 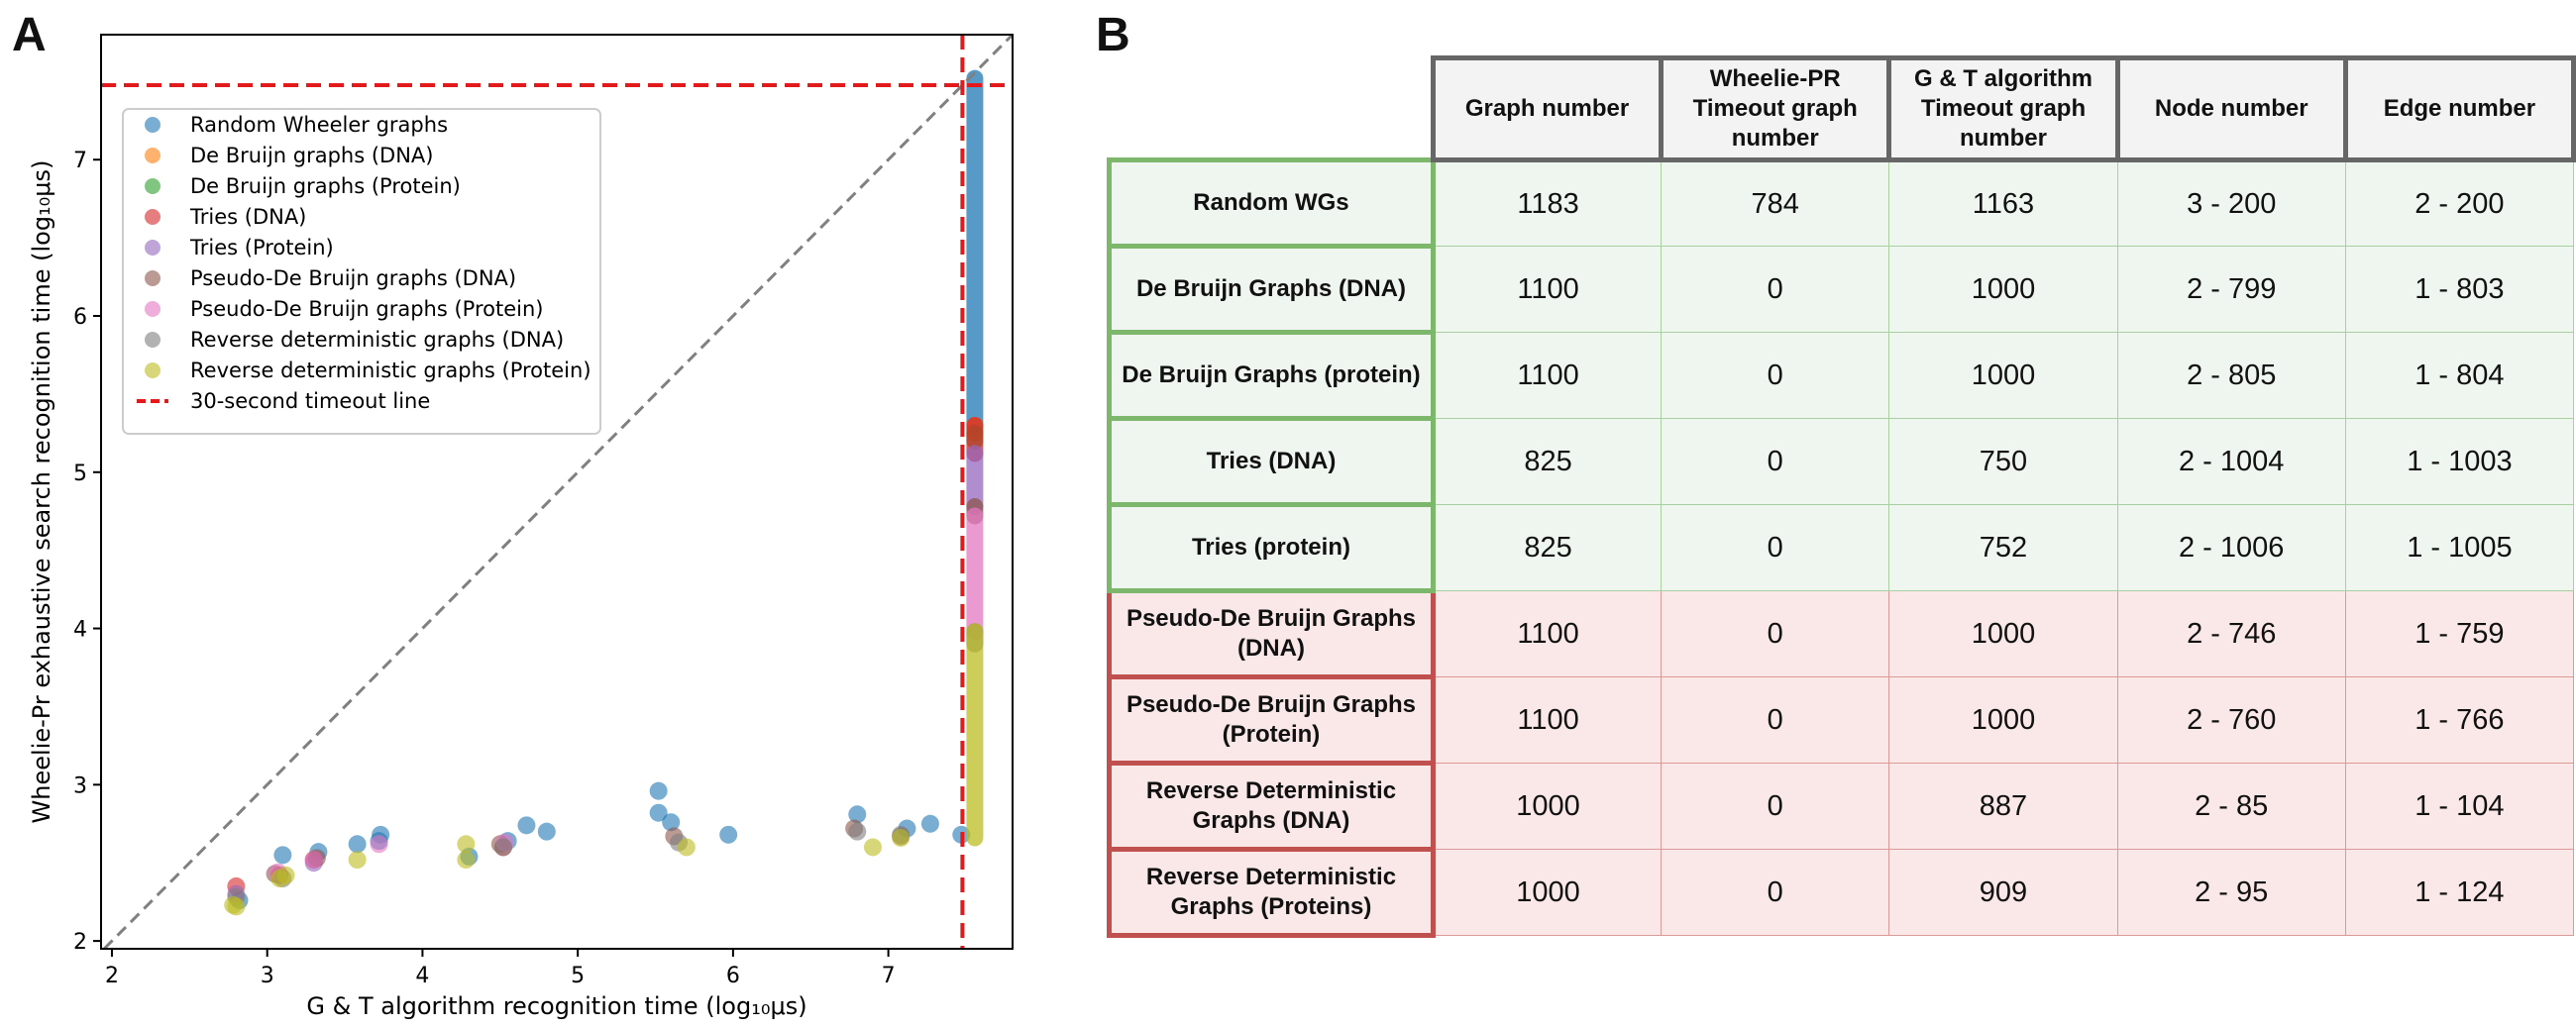 What do you see at coordinates (1272, 109) in the screenshot?
I see `table-corner-cell` at bounding box center [1272, 109].